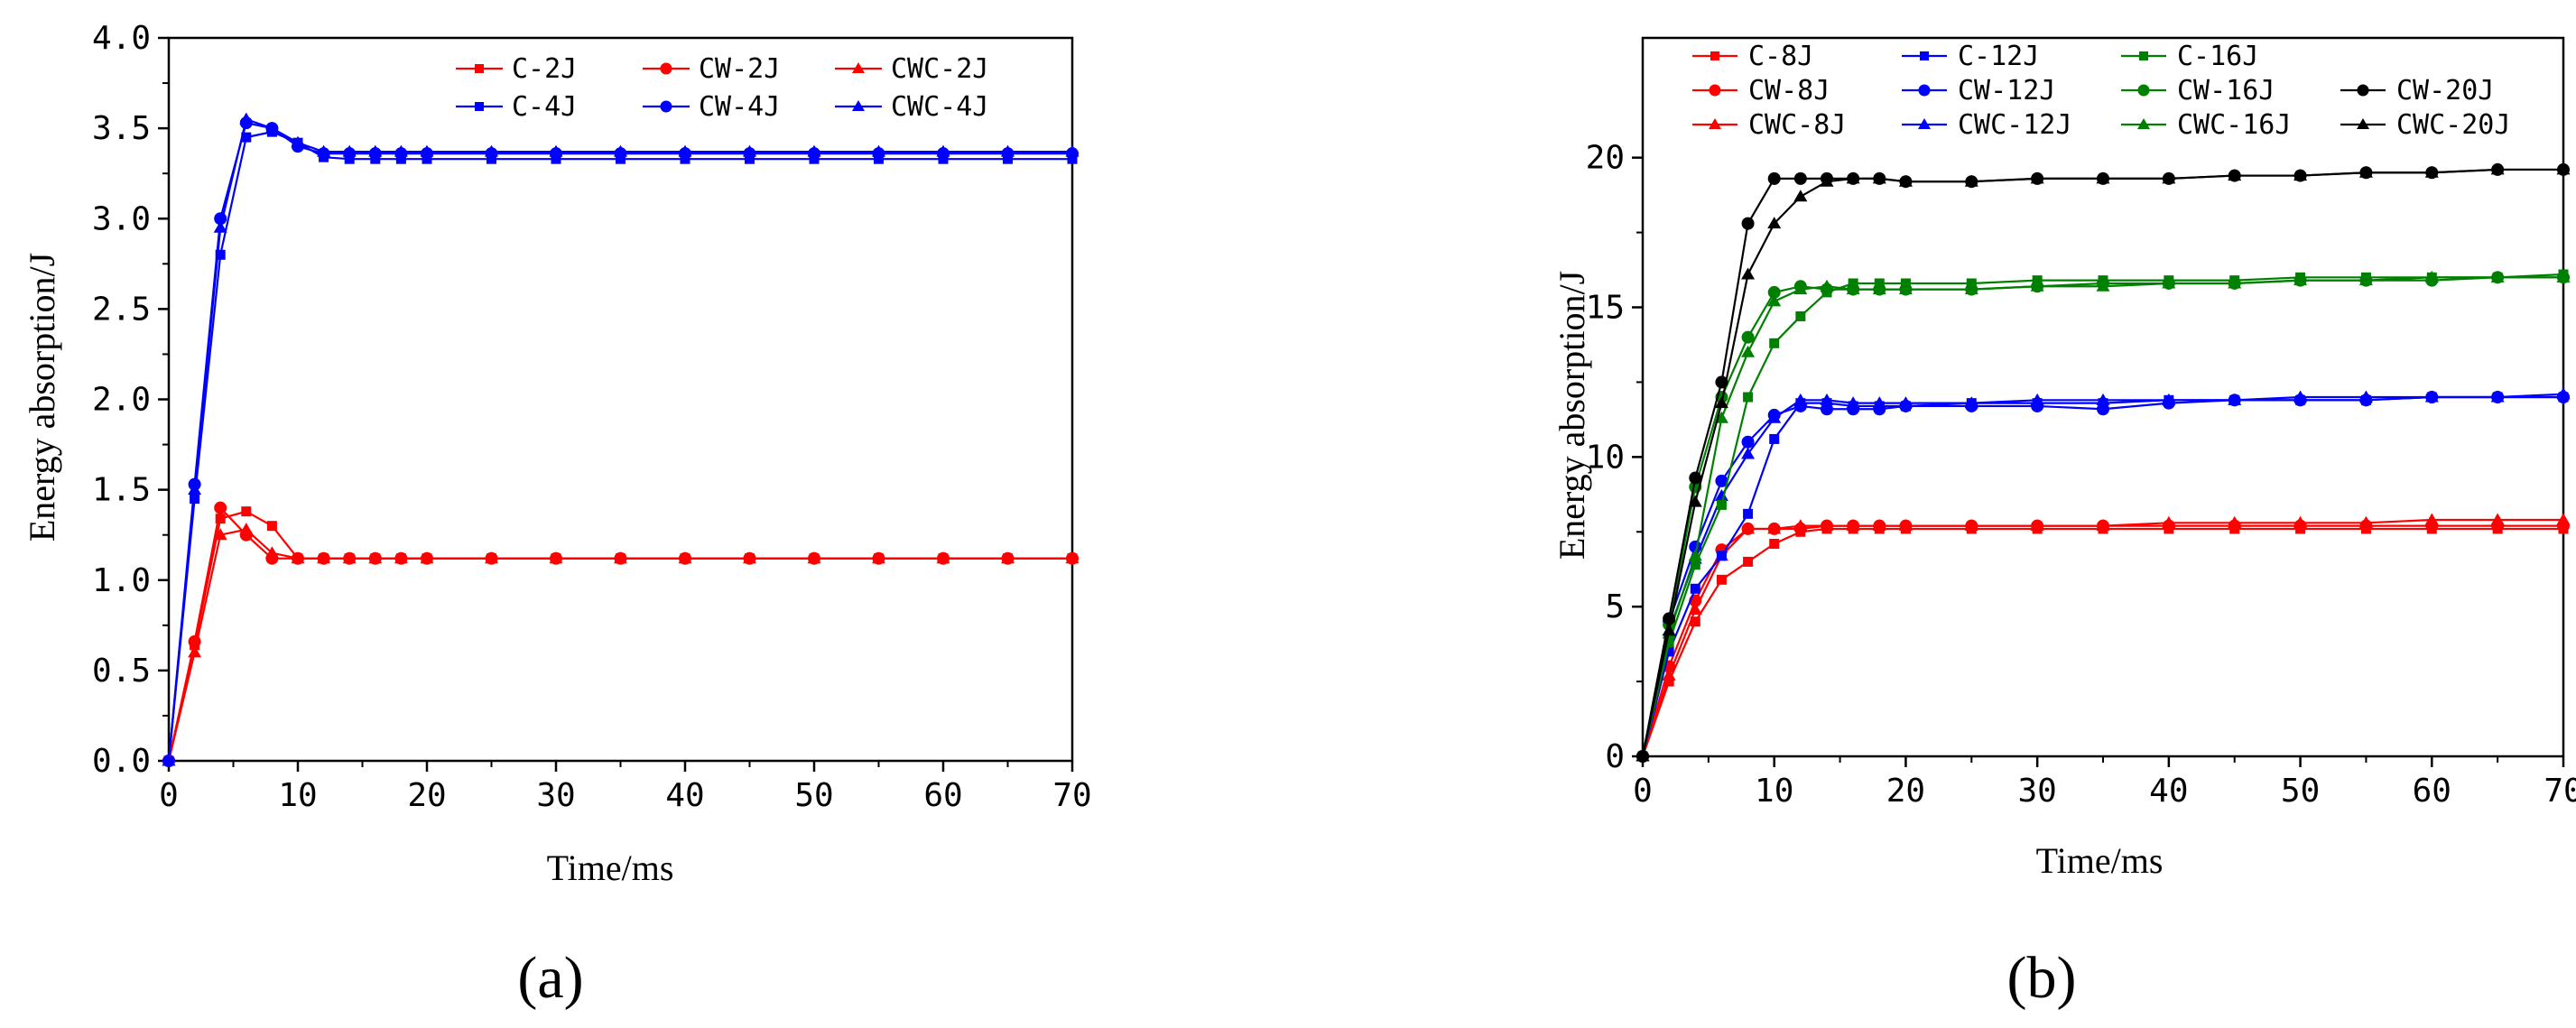 Image resolution: width=2576 pixels, height=1028 pixels. What do you see at coordinates (814, 795) in the screenshot?
I see `chart-a-xtick-label: 50` at bounding box center [814, 795].